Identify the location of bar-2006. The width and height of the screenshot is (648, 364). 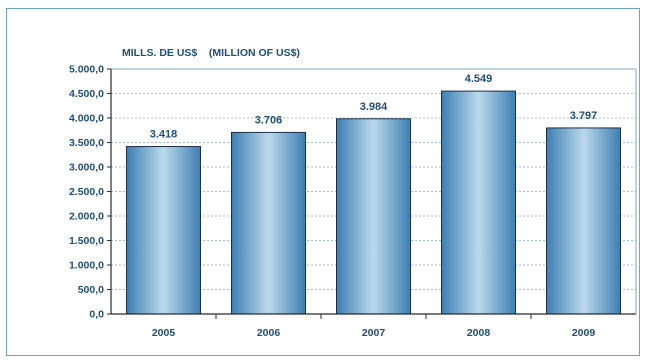
(268, 223).